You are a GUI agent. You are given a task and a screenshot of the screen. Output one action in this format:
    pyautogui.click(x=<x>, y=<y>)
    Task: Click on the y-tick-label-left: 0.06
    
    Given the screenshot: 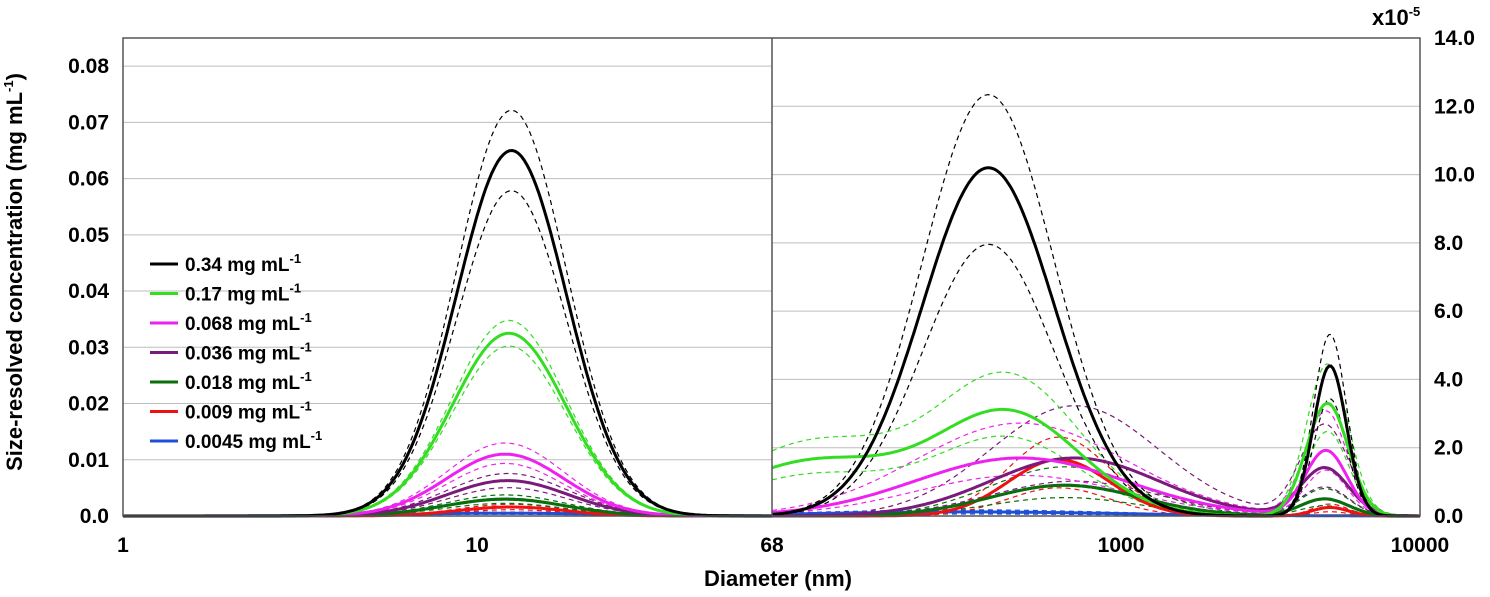 What is the action you would take?
    pyautogui.click(x=88, y=179)
    